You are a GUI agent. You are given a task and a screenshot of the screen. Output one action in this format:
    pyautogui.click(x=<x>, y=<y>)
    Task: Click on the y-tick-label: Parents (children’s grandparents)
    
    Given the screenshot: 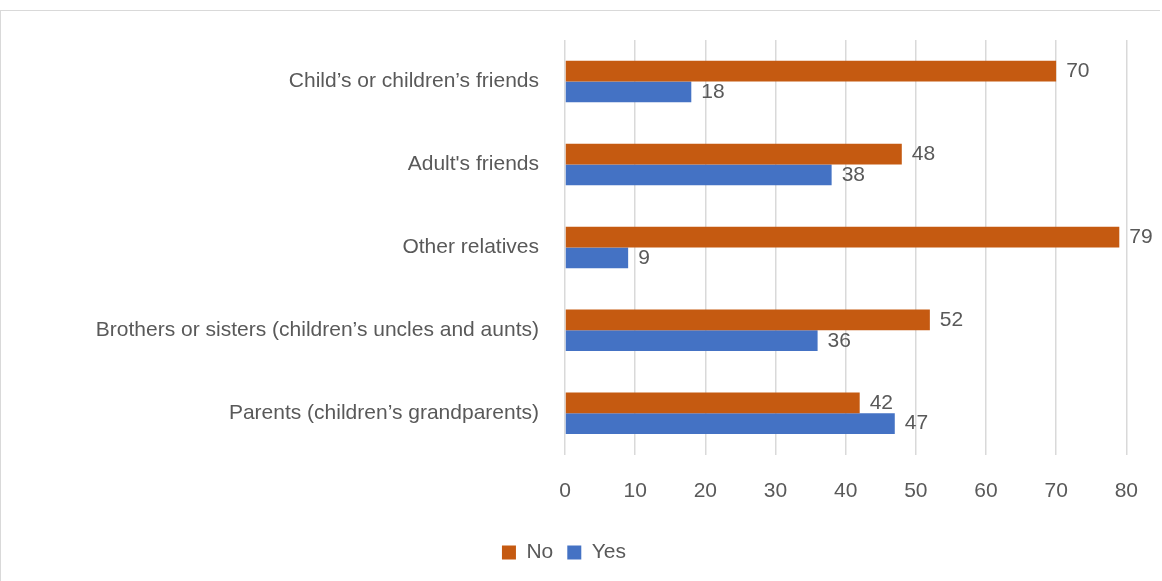 What is the action you would take?
    pyautogui.click(x=383, y=412)
    